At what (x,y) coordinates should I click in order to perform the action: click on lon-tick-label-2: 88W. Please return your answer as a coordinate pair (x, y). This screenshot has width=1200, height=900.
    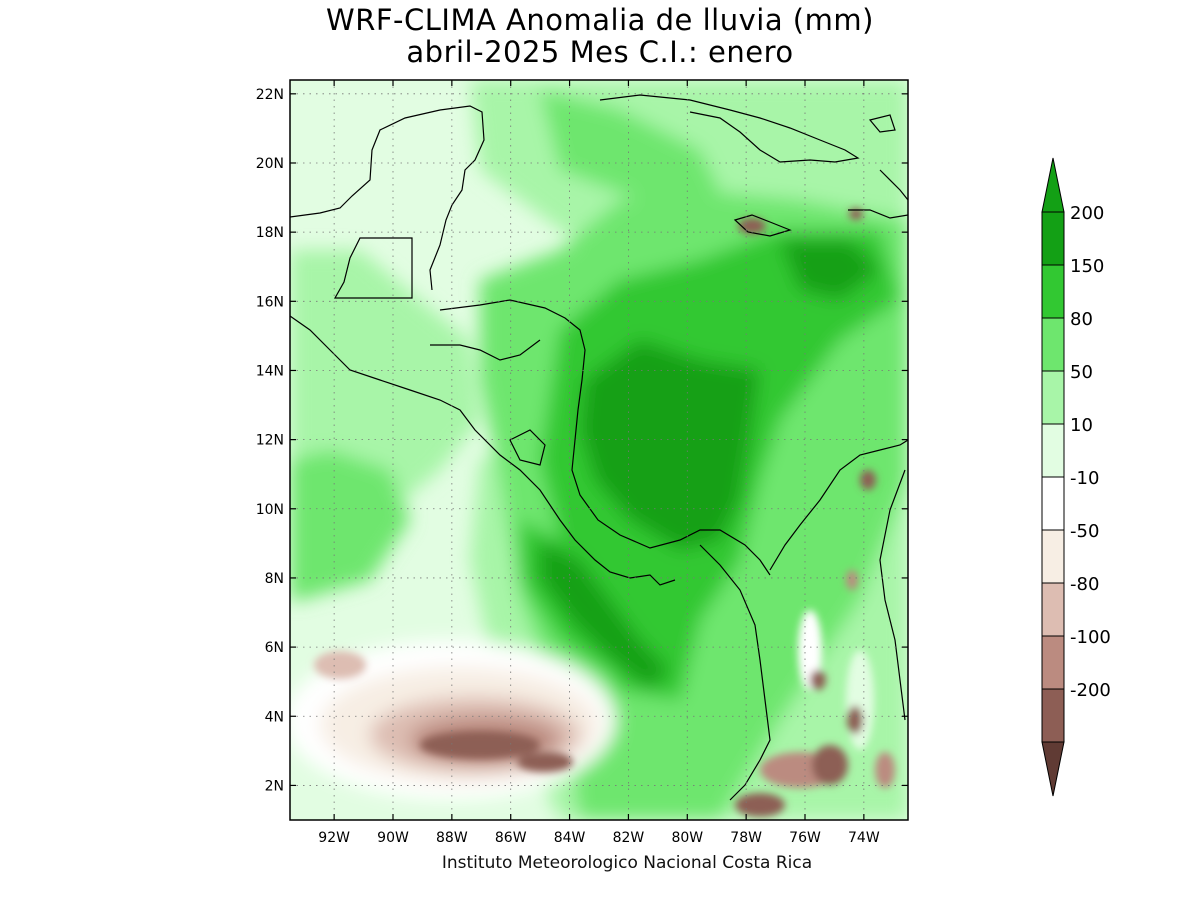
    Looking at the image, I should click on (452, 838).